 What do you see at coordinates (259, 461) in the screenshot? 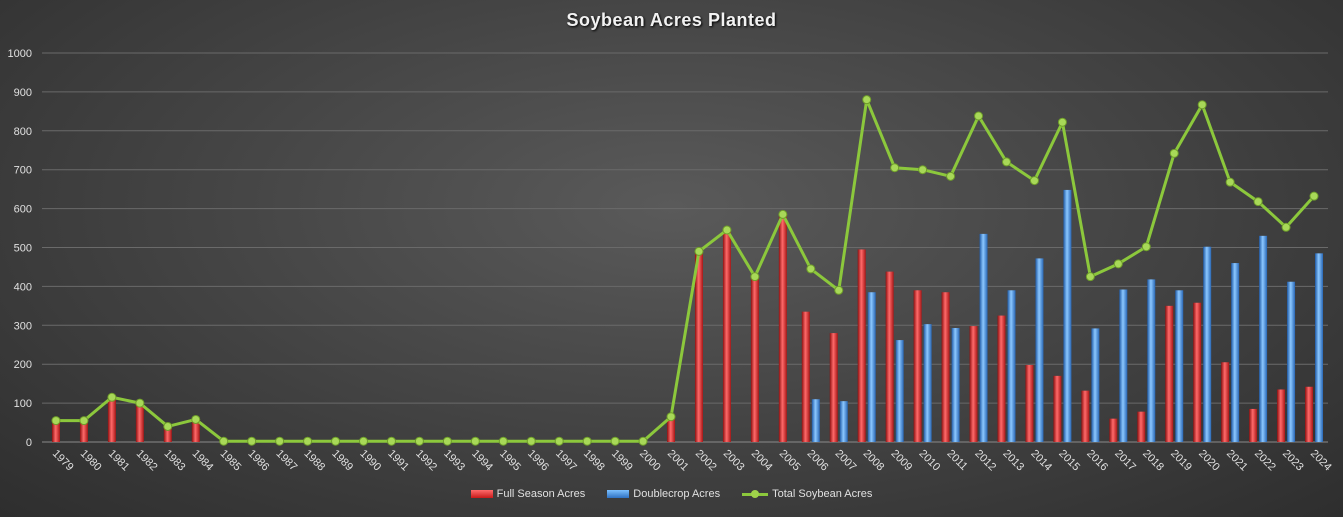
I see `x-tick-label-1986: 1986` at bounding box center [259, 461].